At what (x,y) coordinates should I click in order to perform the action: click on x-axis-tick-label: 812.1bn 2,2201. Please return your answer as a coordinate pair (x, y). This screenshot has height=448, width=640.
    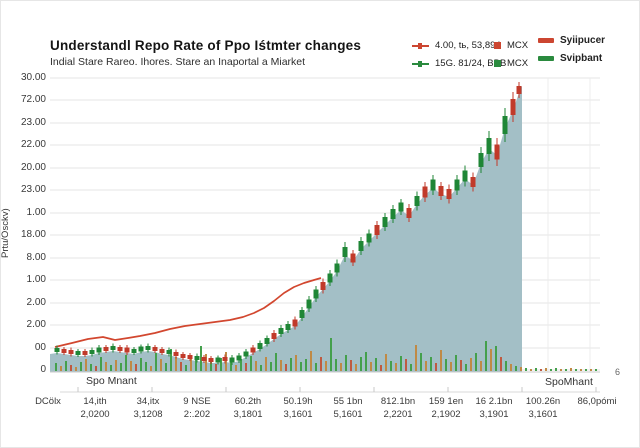
    Looking at the image, I should click on (398, 408).